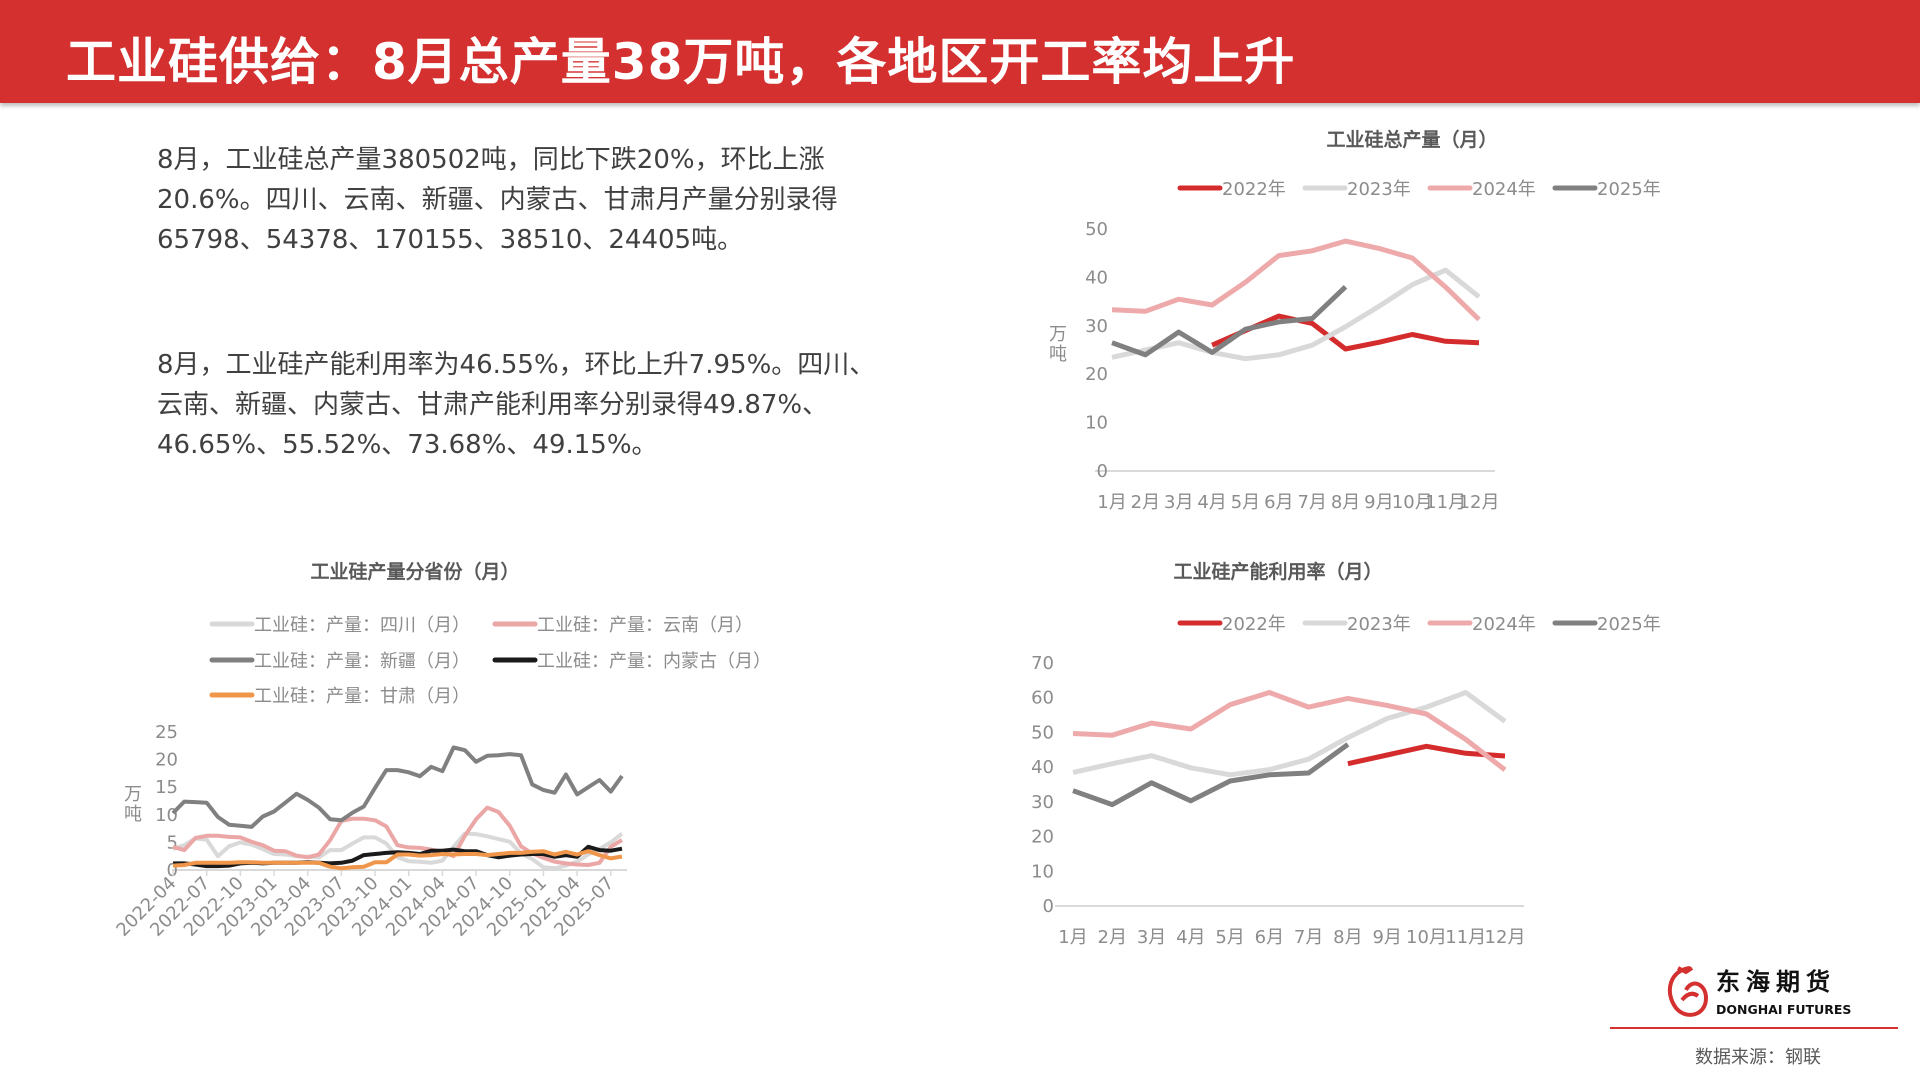  I want to click on legend-label: 工业硅：产量：甘肃（月）, so click(362, 696).